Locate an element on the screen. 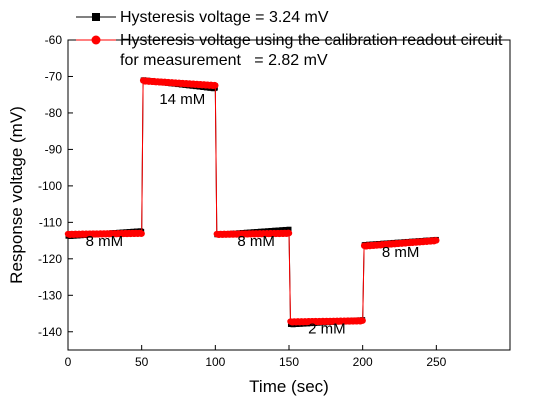 The image size is (550, 402). x-tick-label-1: 50 is located at coordinates (142, 362).